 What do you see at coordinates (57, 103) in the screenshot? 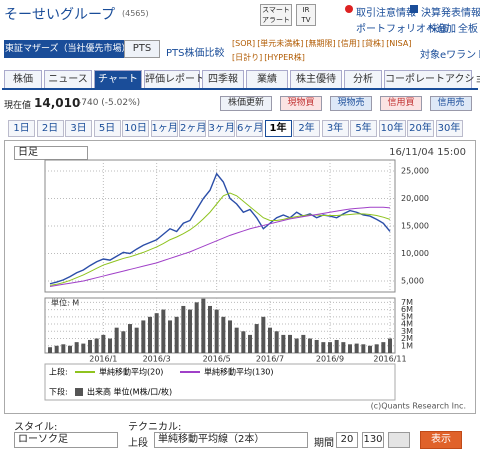
I see `price: 14,010` at bounding box center [57, 103].